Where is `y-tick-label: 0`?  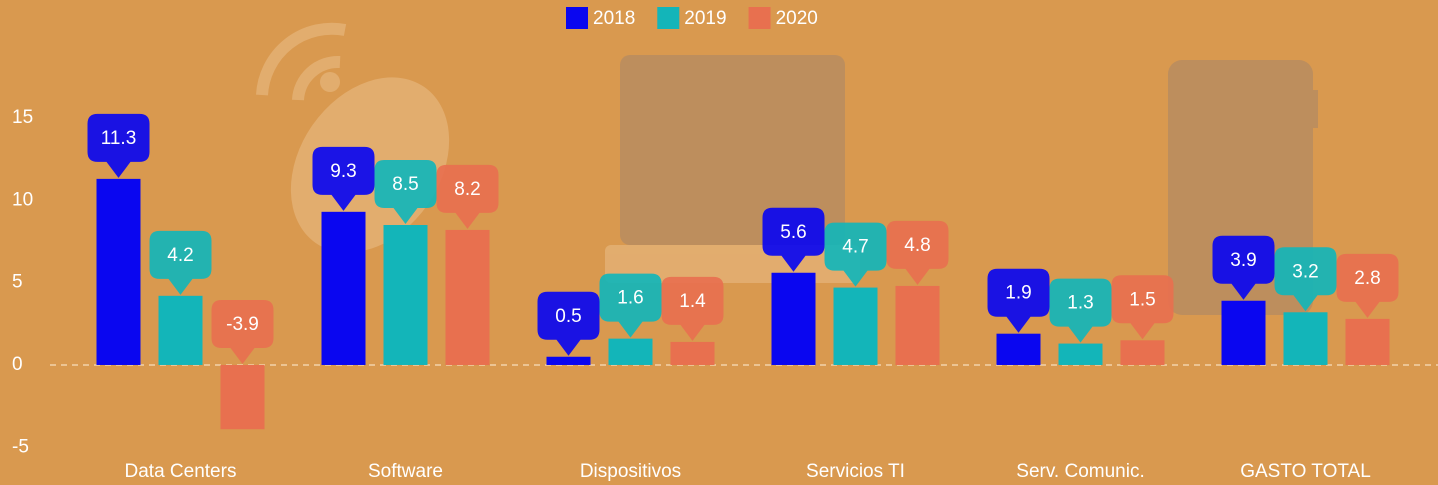
y-tick-label: 0 is located at coordinates (17, 364).